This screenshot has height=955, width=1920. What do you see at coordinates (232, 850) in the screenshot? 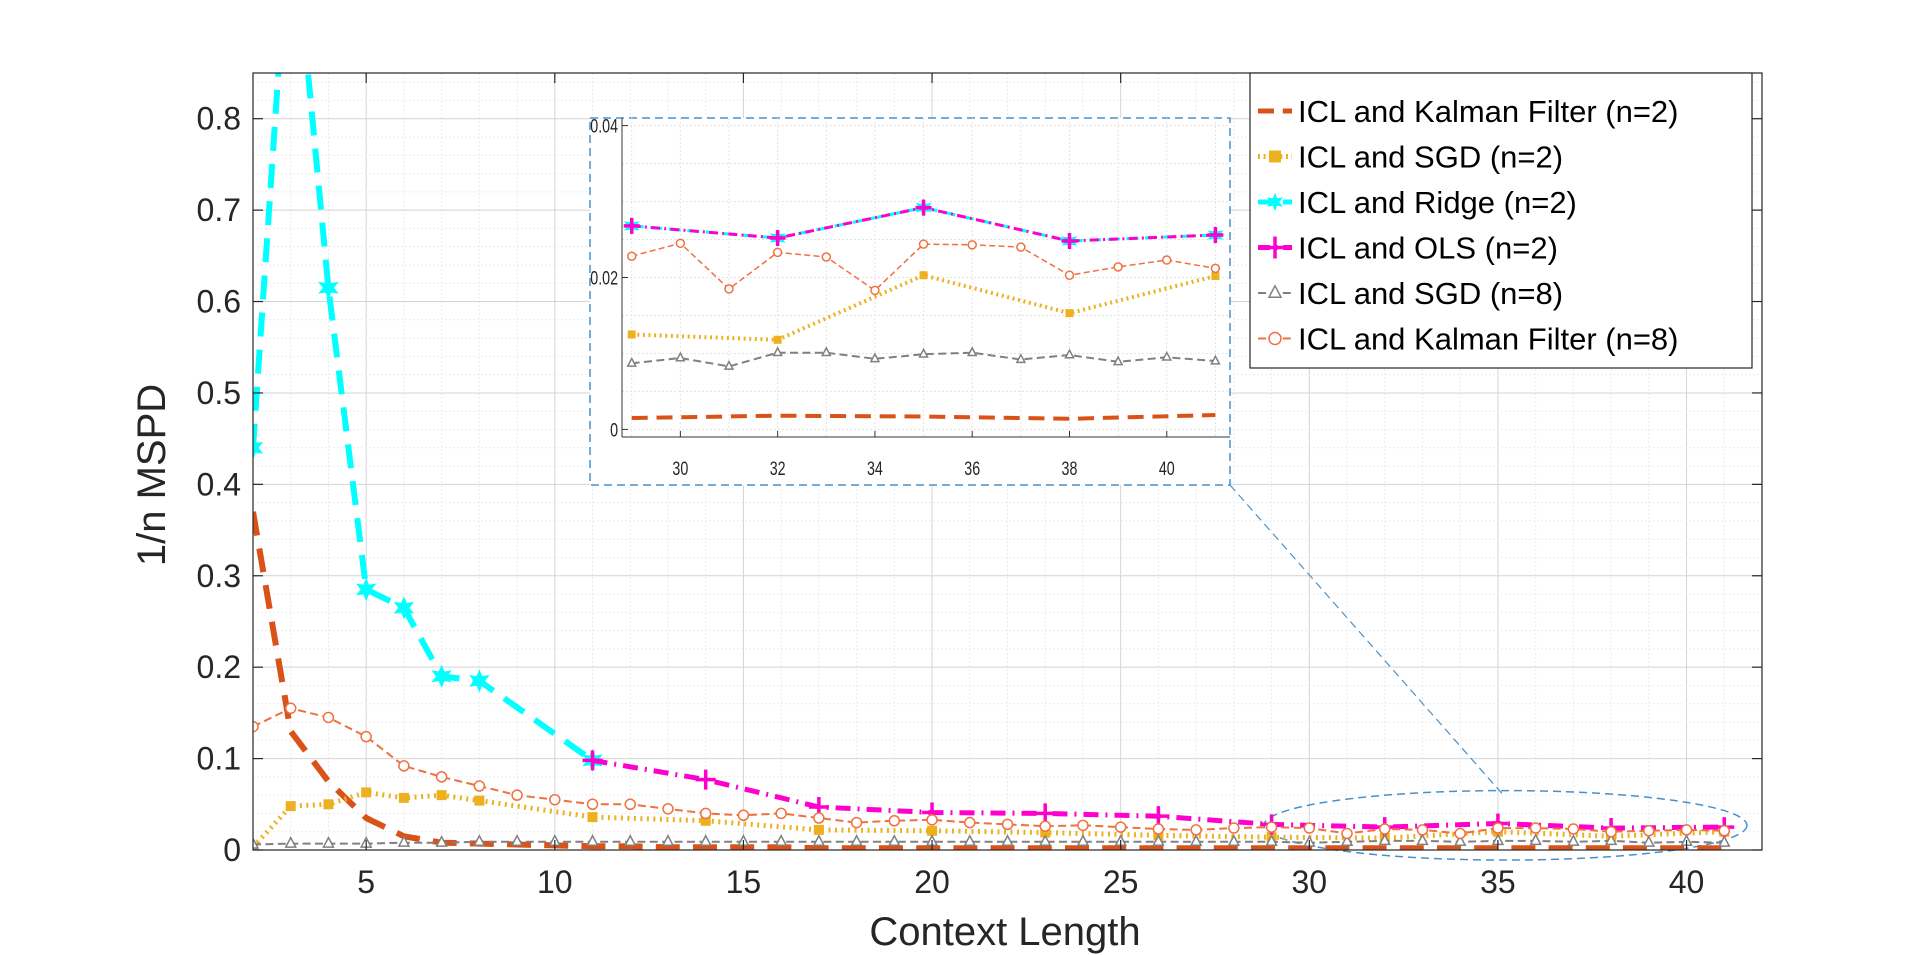
I see `y-tick-label: 0` at bounding box center [232, 850].